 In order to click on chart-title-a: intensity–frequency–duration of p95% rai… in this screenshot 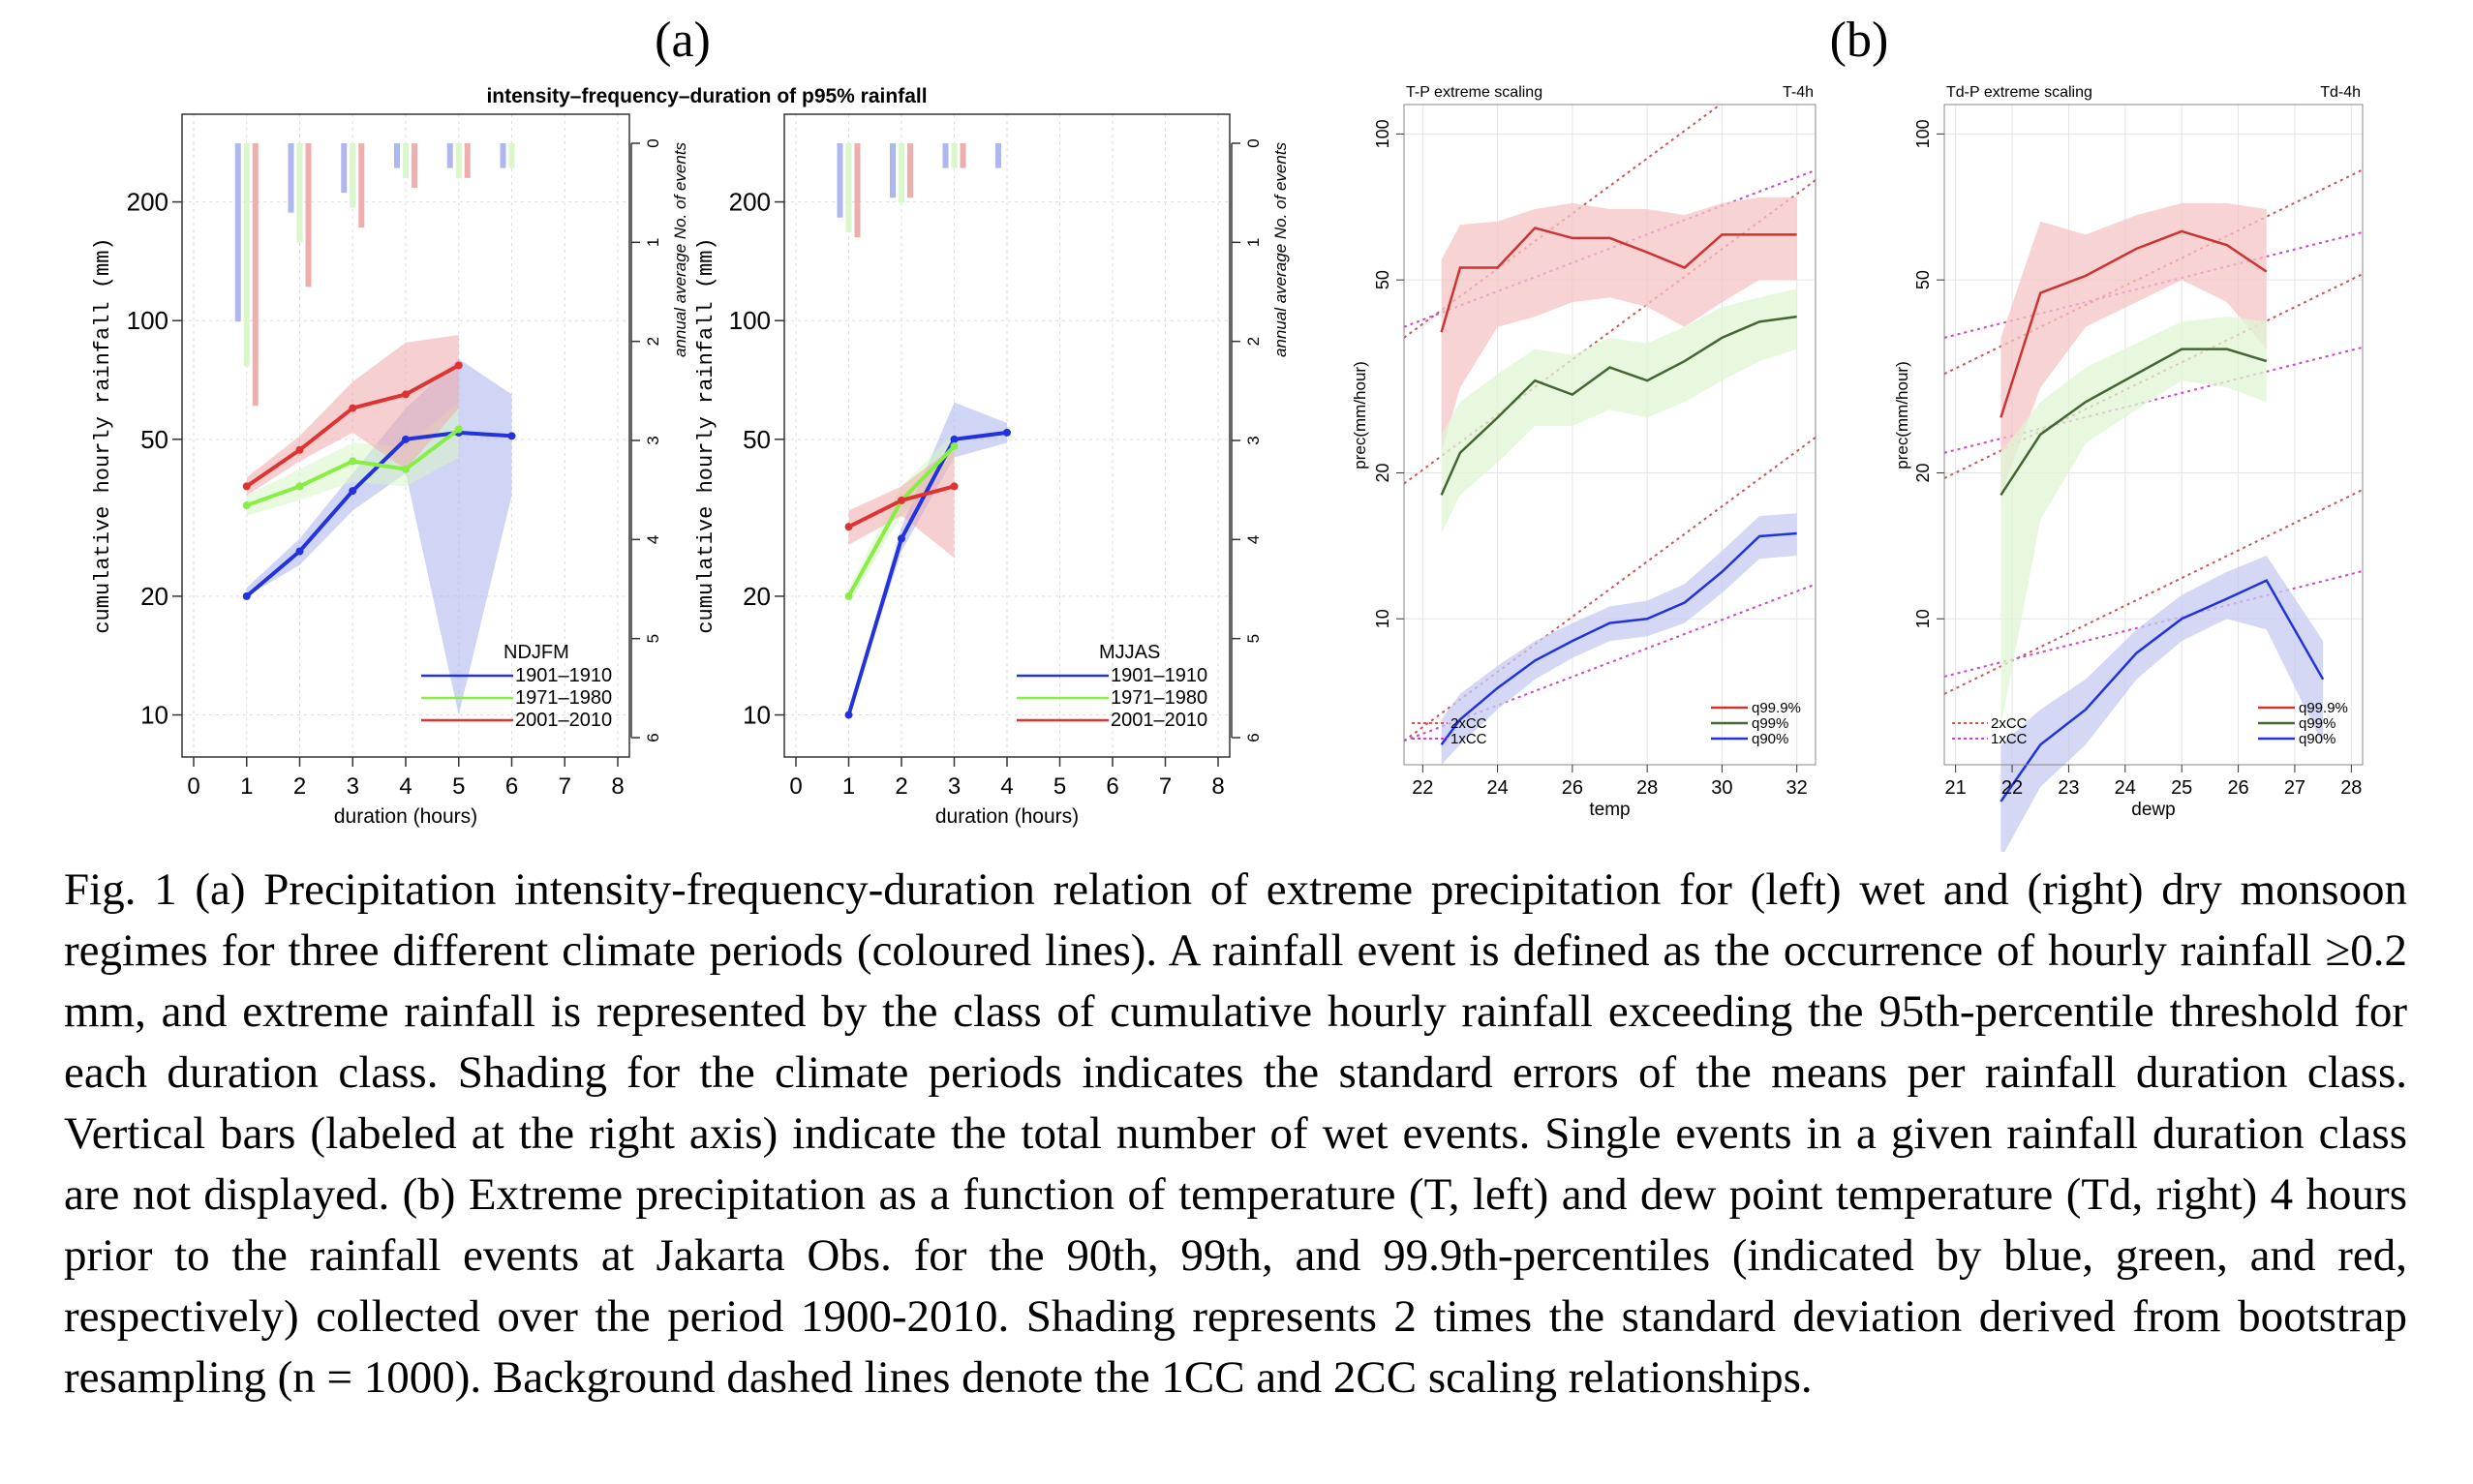, I will do `click(707, 96)`.